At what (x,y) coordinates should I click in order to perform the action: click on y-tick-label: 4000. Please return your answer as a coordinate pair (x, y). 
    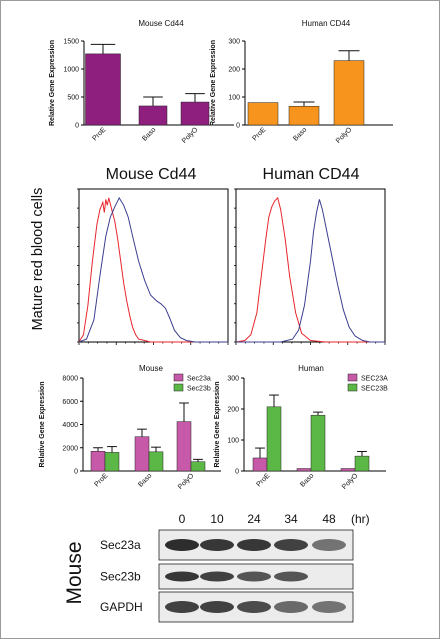
    Looking at the image, I should click on (70, 425).